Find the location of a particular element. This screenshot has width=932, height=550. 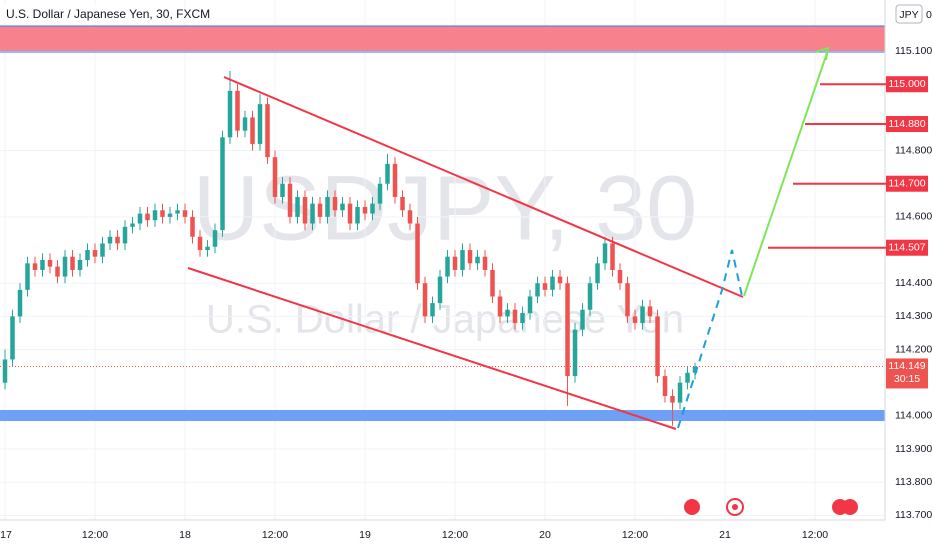

time-axis is located at coordinates (466, 535).